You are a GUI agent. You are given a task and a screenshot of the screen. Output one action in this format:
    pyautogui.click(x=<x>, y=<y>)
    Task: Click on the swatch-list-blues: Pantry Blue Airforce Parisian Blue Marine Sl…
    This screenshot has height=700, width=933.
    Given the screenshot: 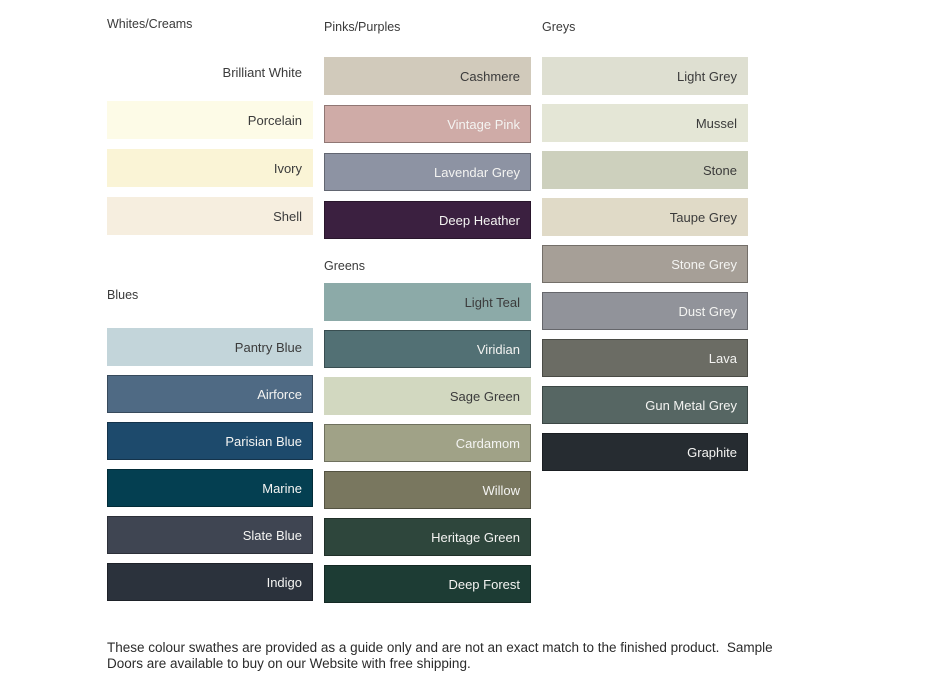 What is the action you would take?
    pyautogui.click(x=210, y=464)
    